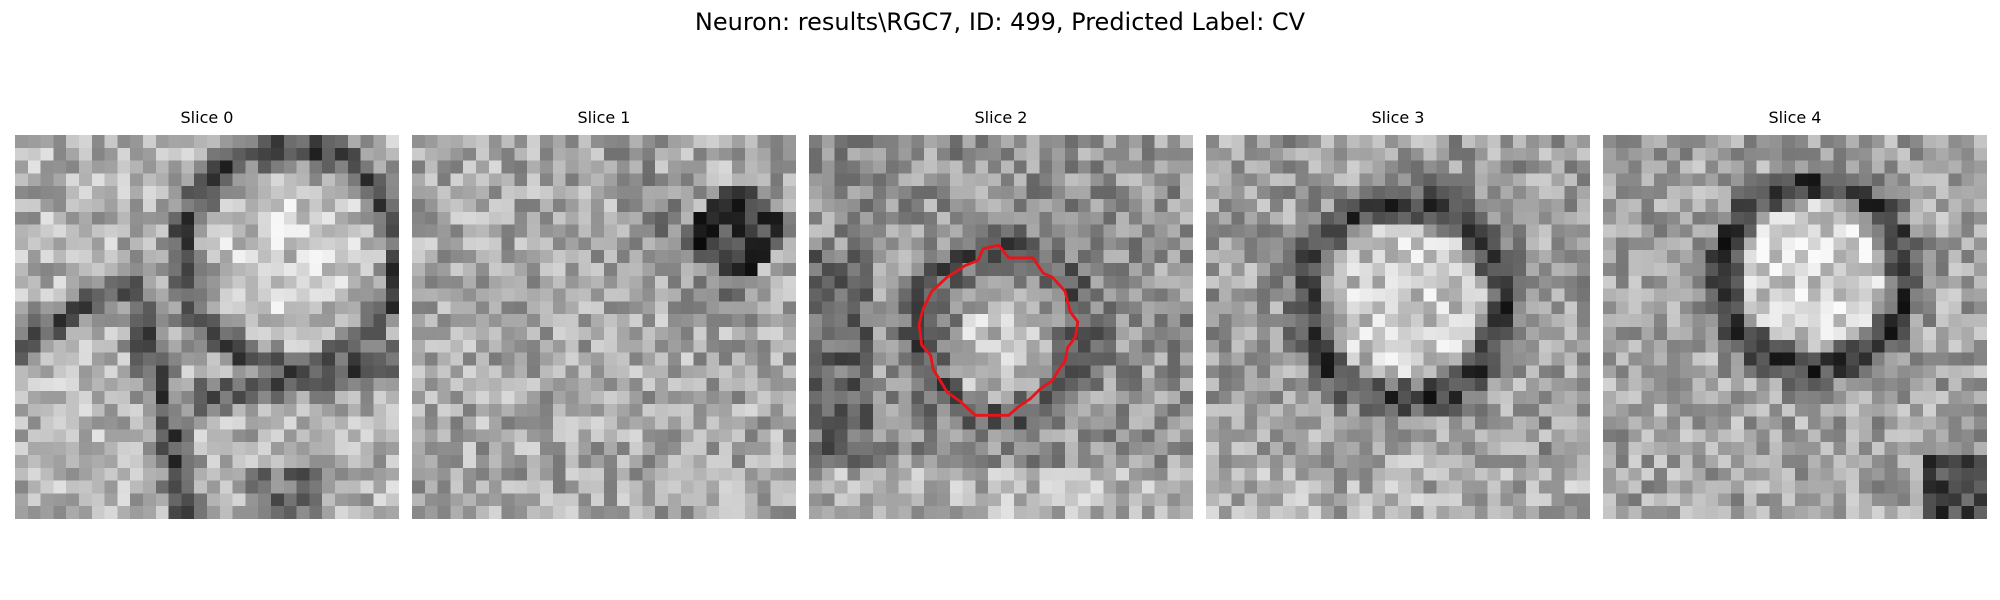 This screenshot has width=2000, height=600. I want to click on segmentation-contour, so click(998, 330).